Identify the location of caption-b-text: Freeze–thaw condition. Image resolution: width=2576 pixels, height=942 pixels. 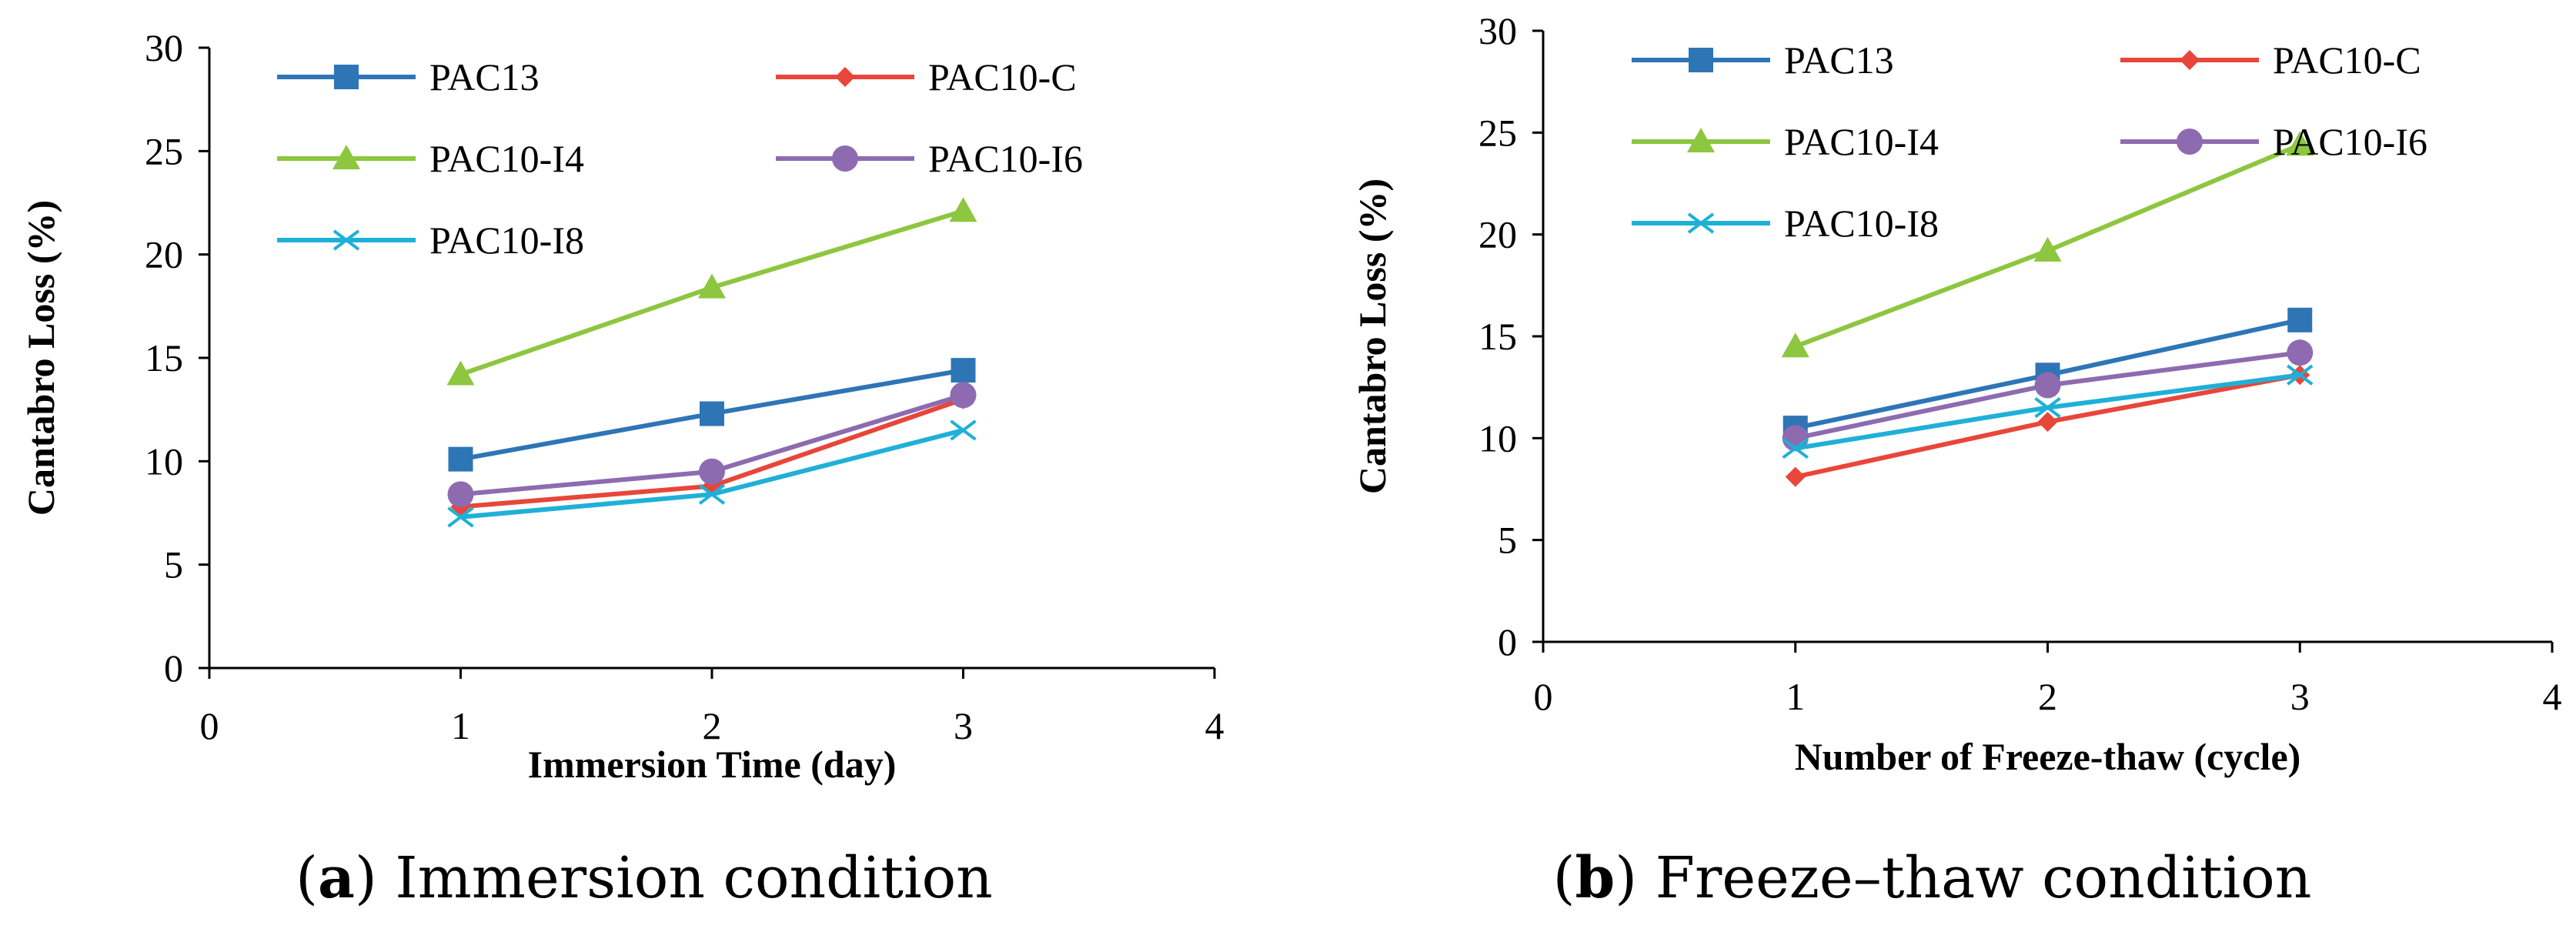
(1974, 878).